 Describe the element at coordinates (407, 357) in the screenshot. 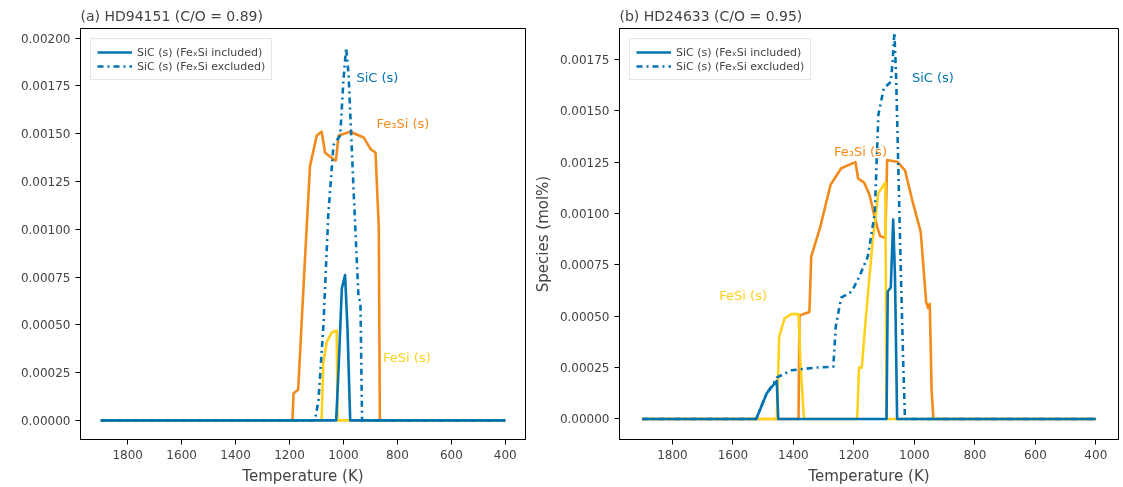

I see `text: FeSi (s)` at that location.